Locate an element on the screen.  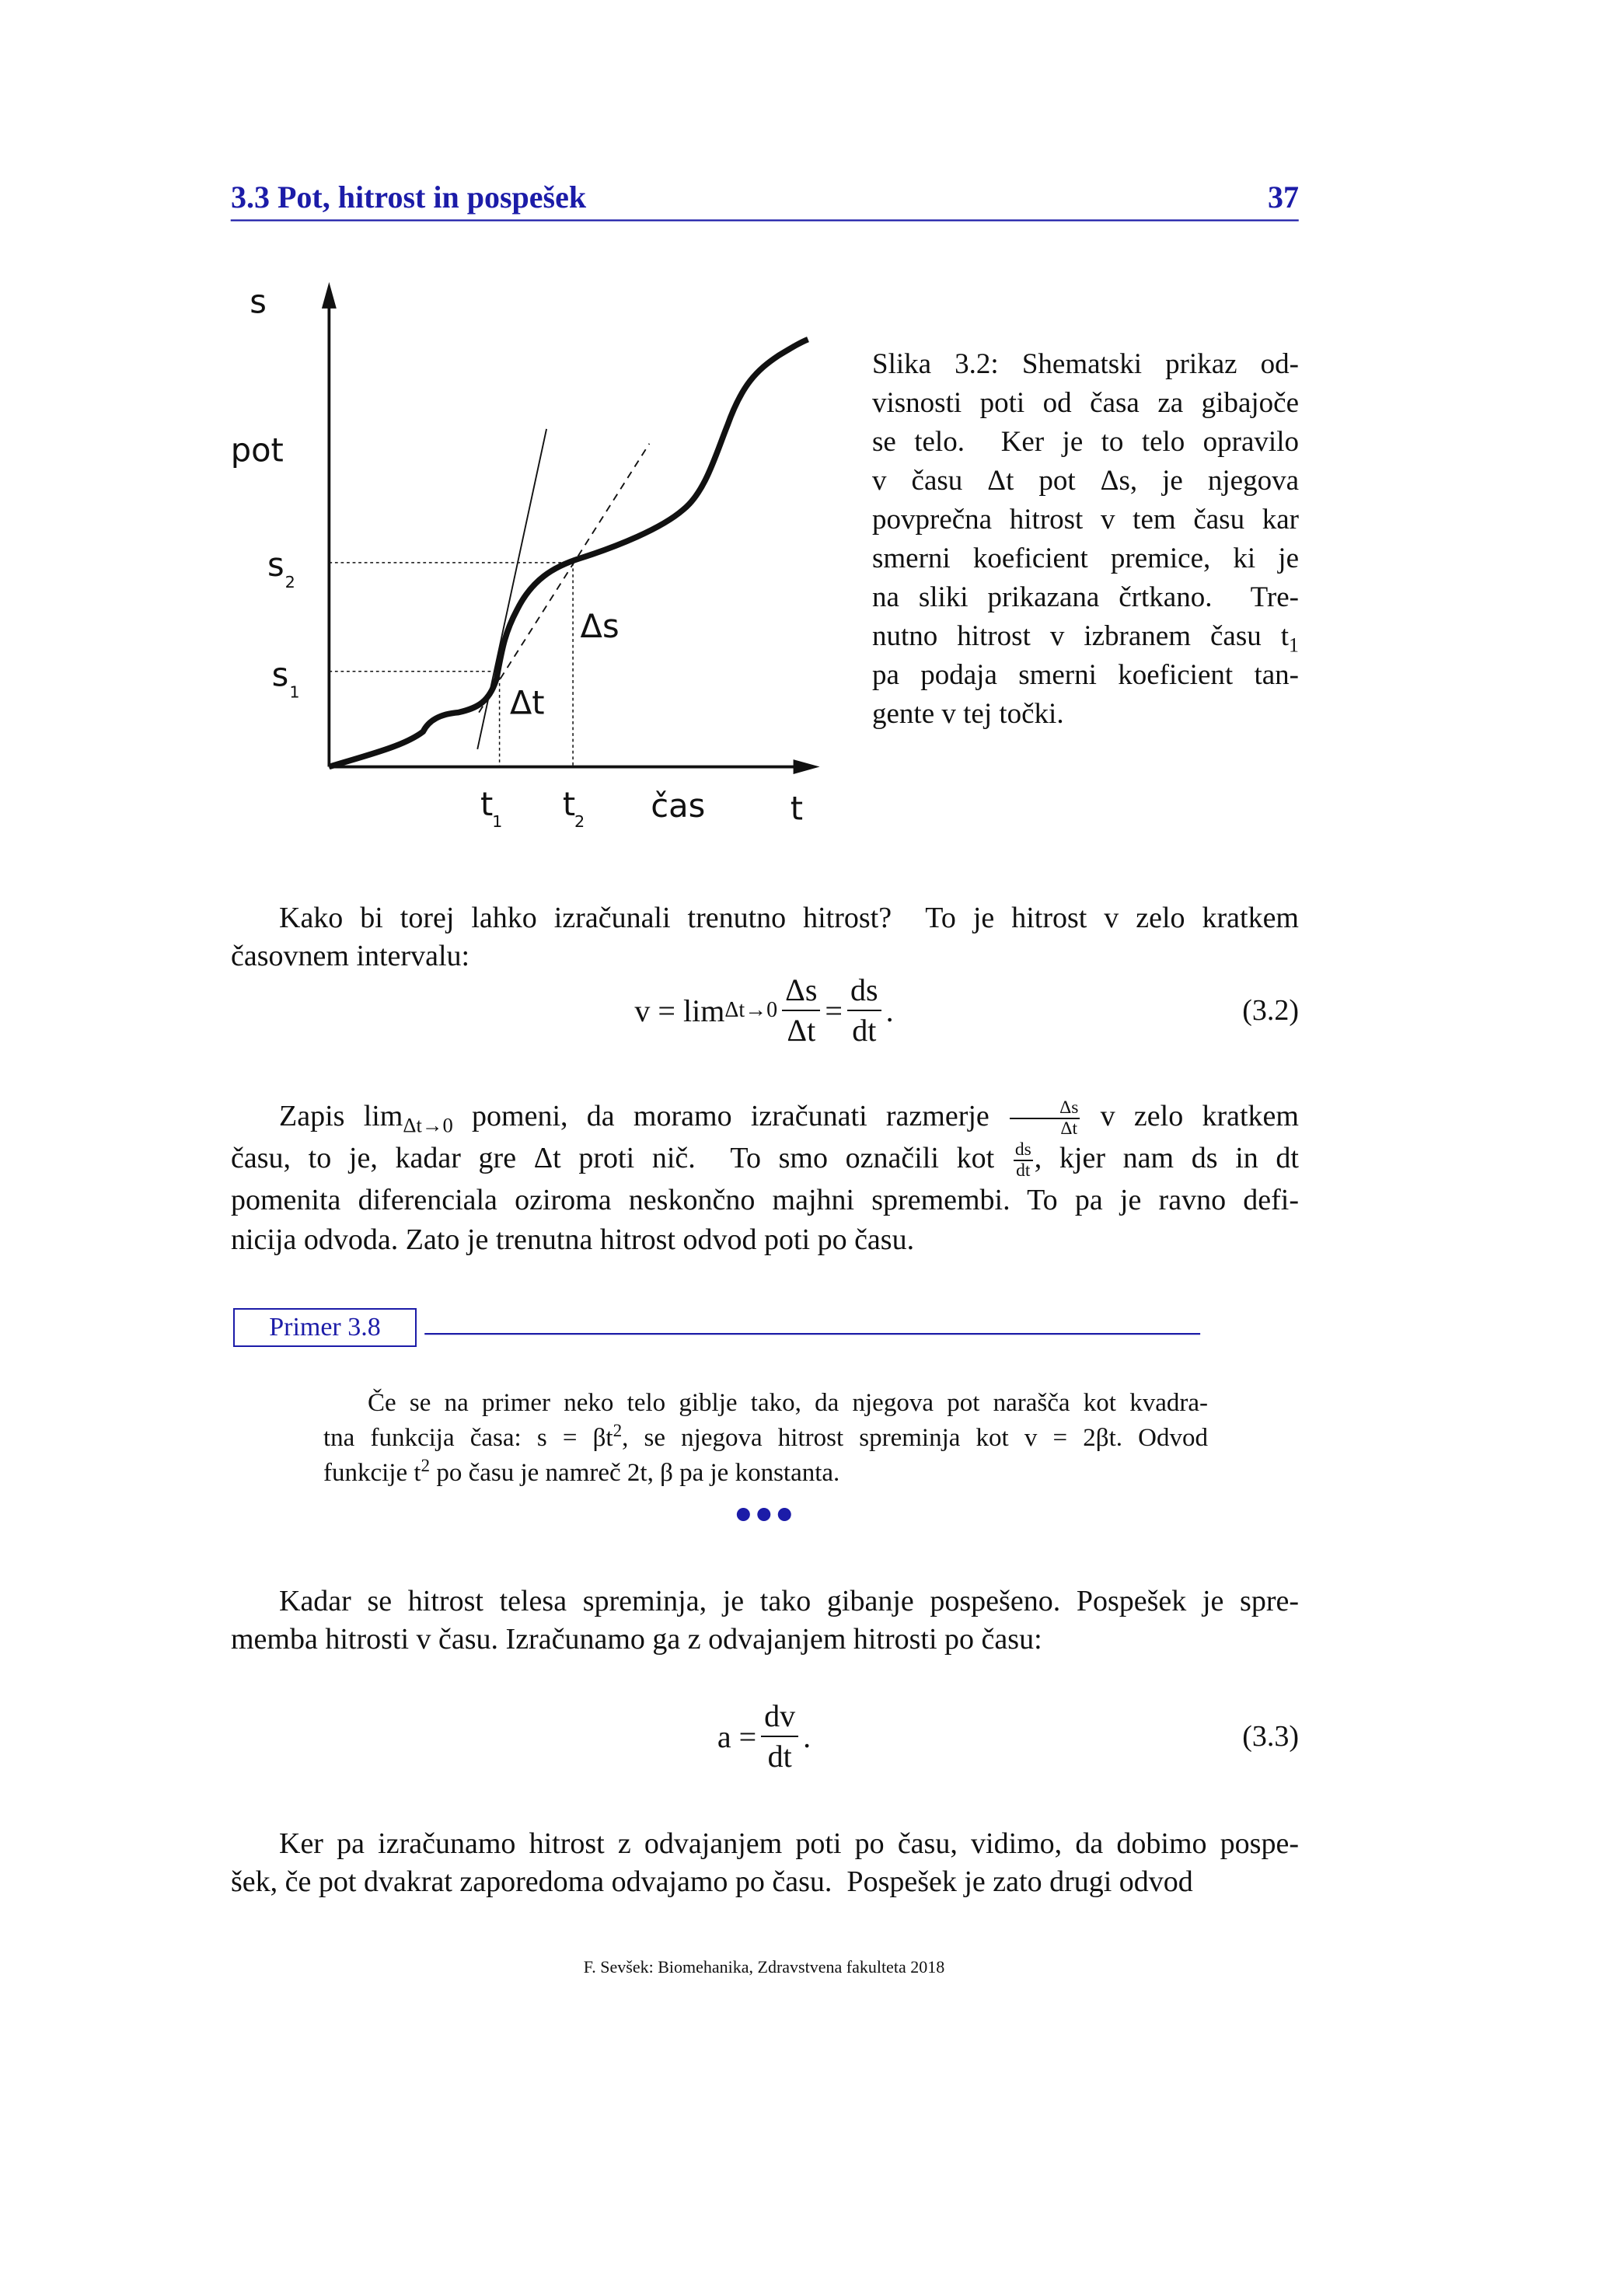
delta-t-label: Δt is located at coordinates (527, 703).